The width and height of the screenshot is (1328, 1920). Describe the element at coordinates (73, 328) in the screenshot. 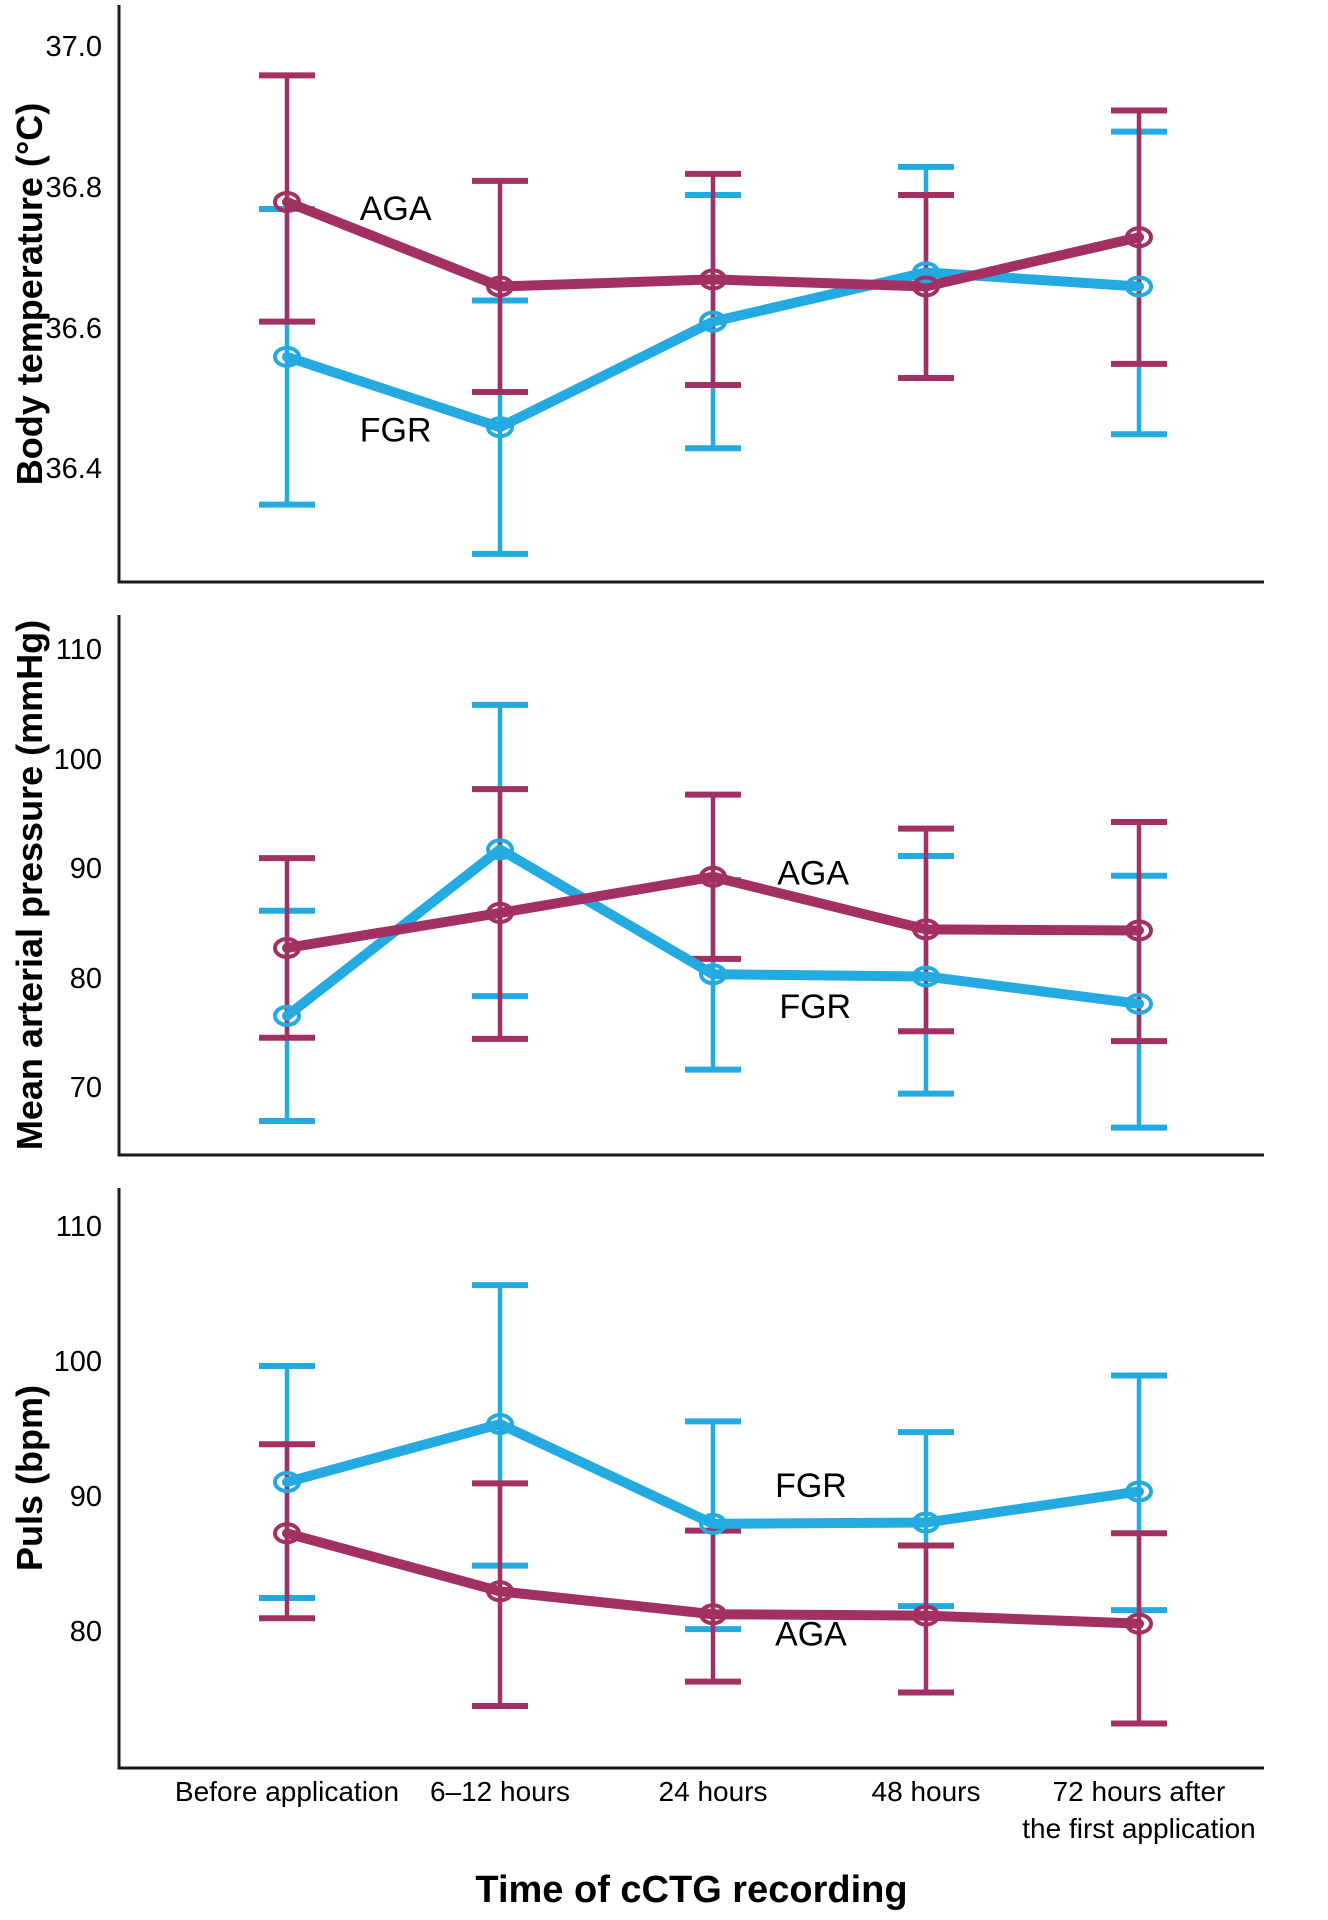

I see `y-tick-label: 36.6` at that location.